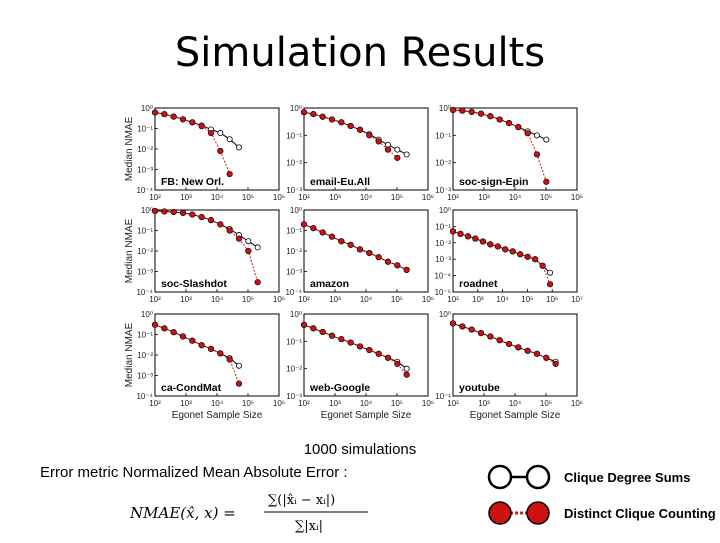  I want to click on formula-denominator: ∑|xᵢ|, so click(309, 526).